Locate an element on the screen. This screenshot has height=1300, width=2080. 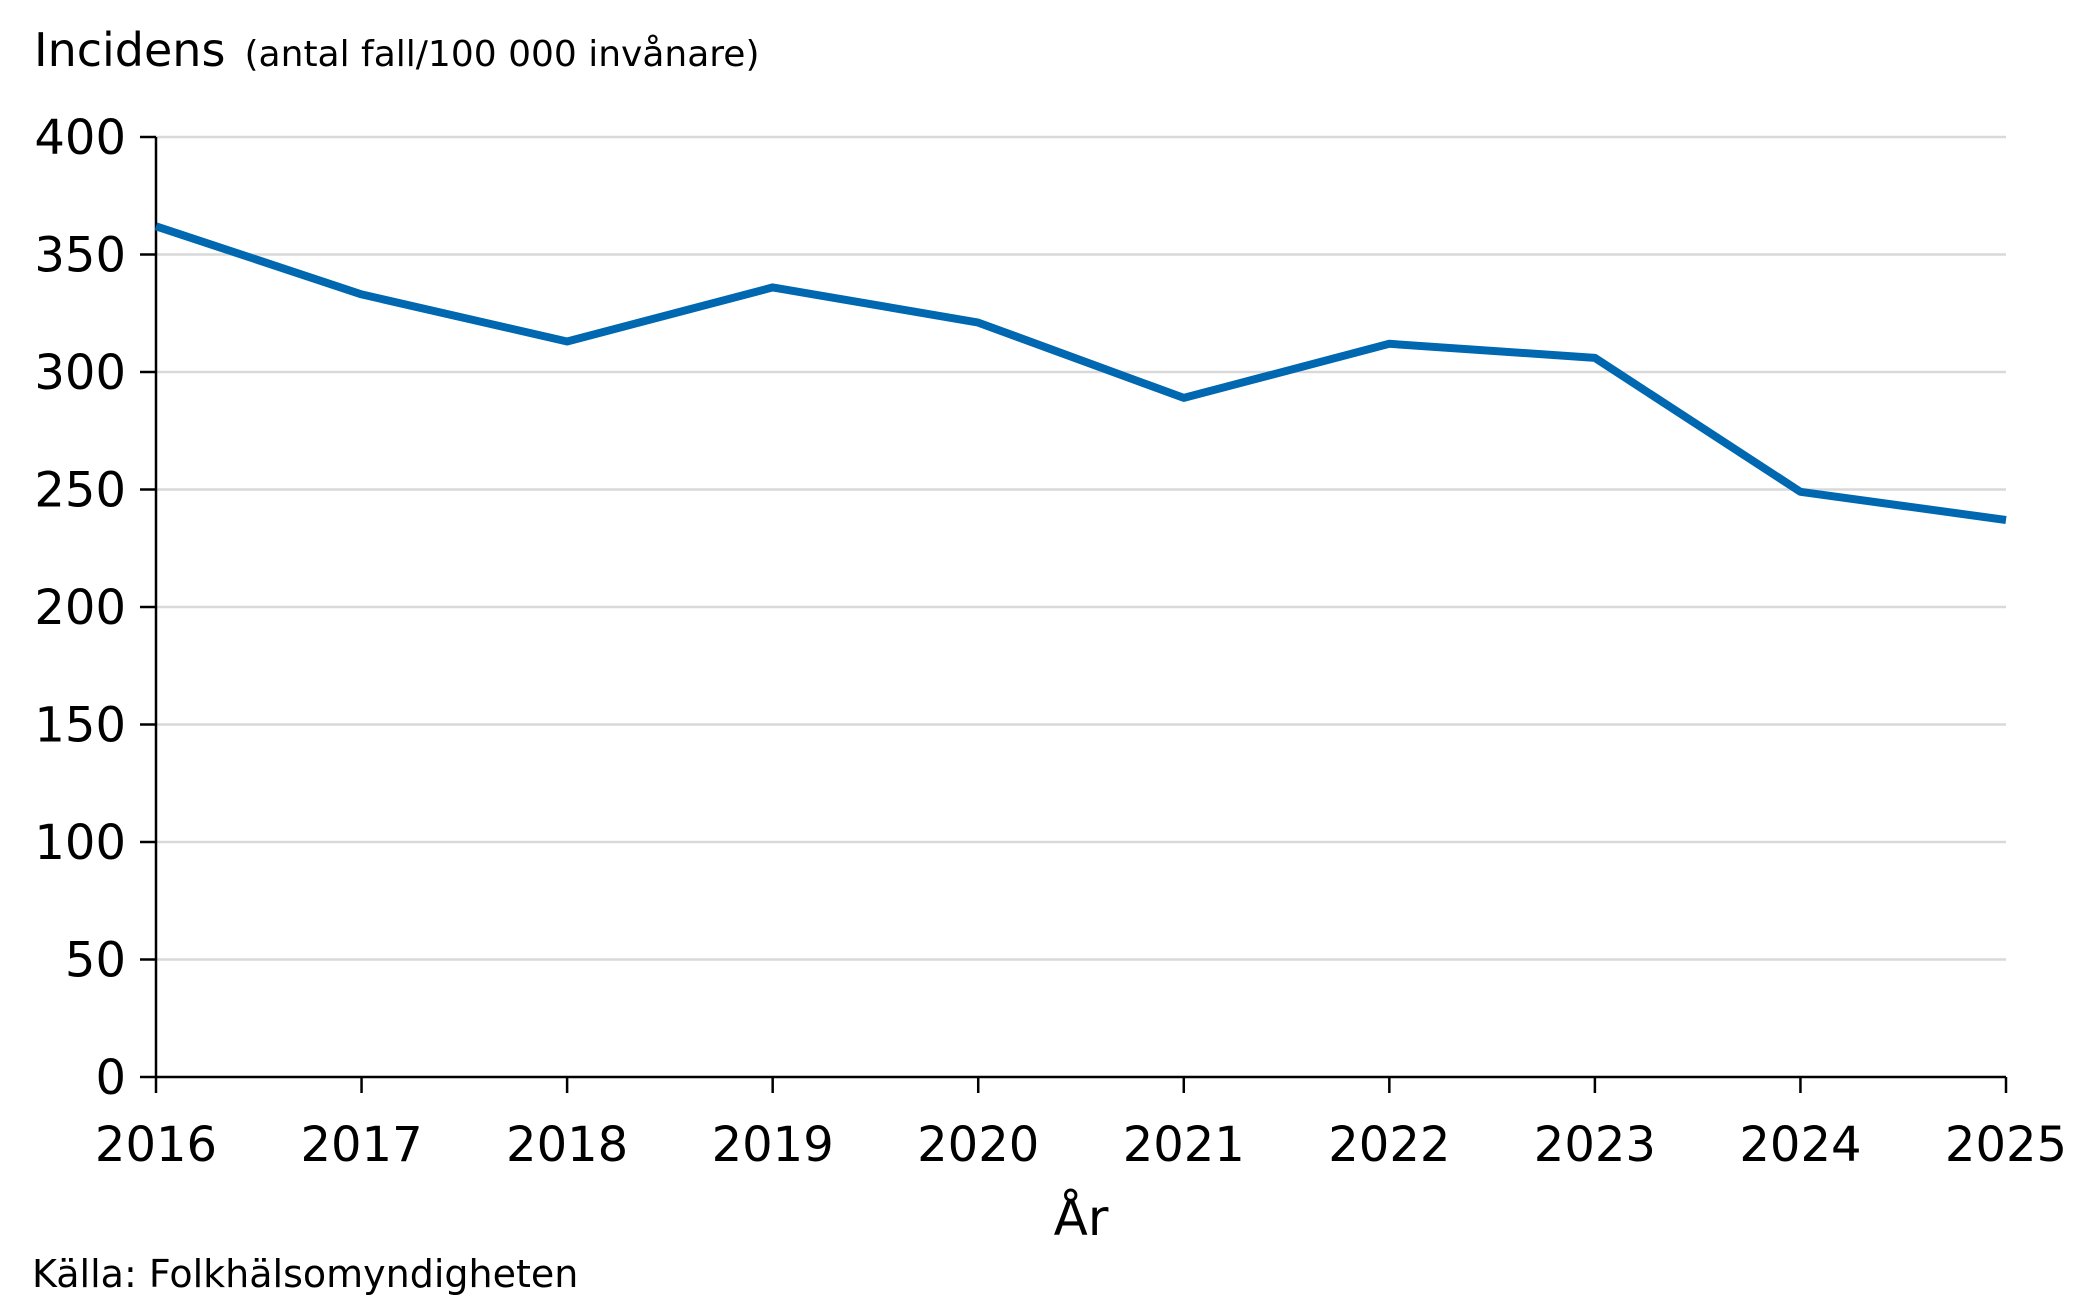
y-axis-label: Incidens is located at coordinates (129, 50).